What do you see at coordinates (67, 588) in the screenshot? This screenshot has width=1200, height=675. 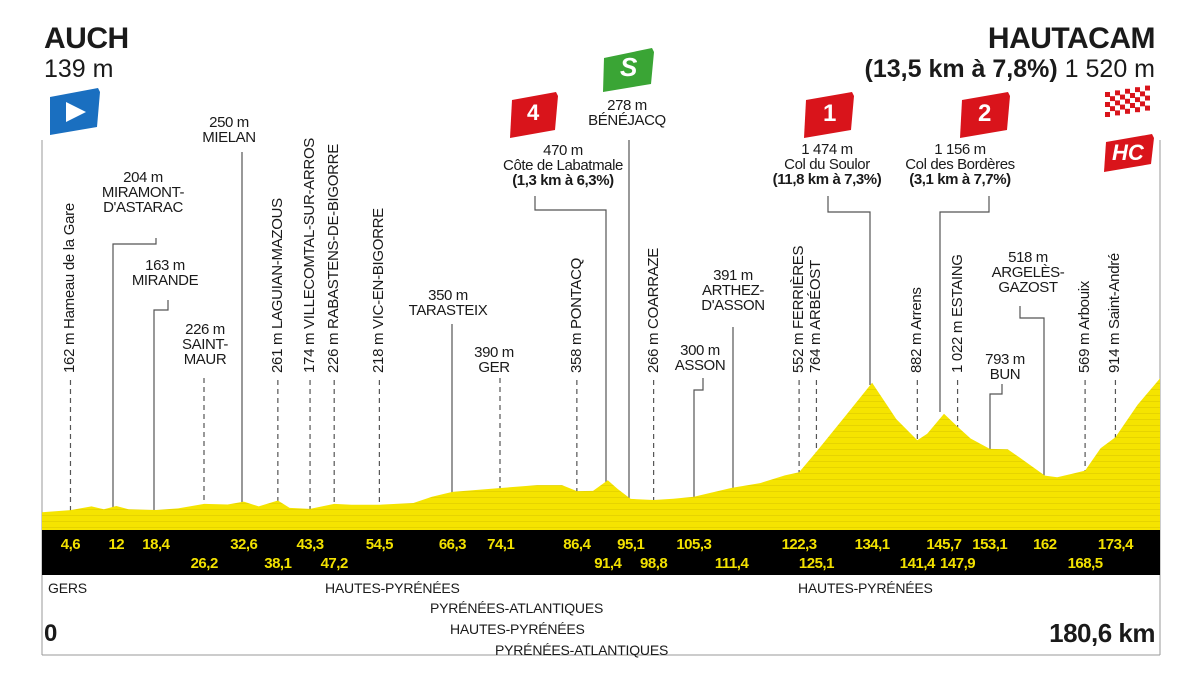 I see `region-label: GERS` at bounding box center [67, 588].